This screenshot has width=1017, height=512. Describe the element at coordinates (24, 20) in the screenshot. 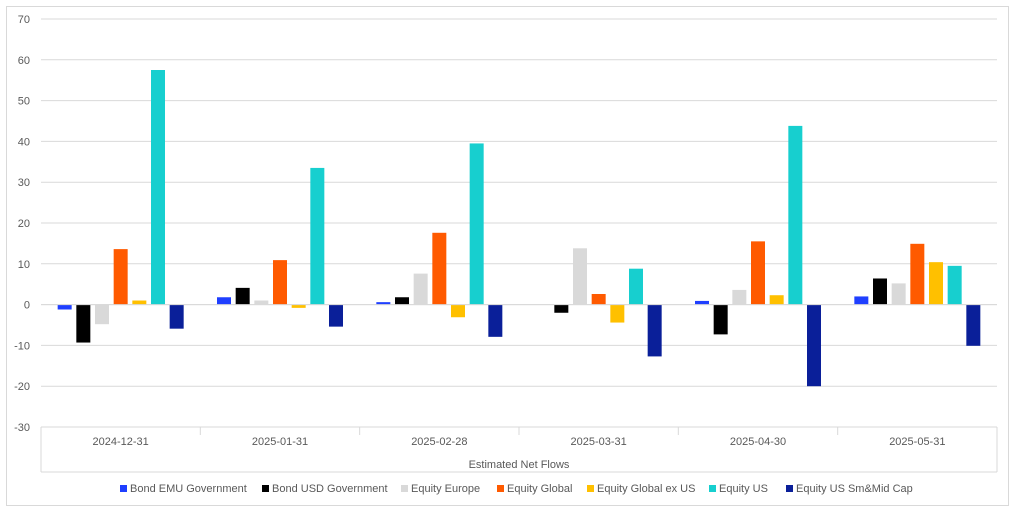

I see `y-tick-label: 70` at that location.